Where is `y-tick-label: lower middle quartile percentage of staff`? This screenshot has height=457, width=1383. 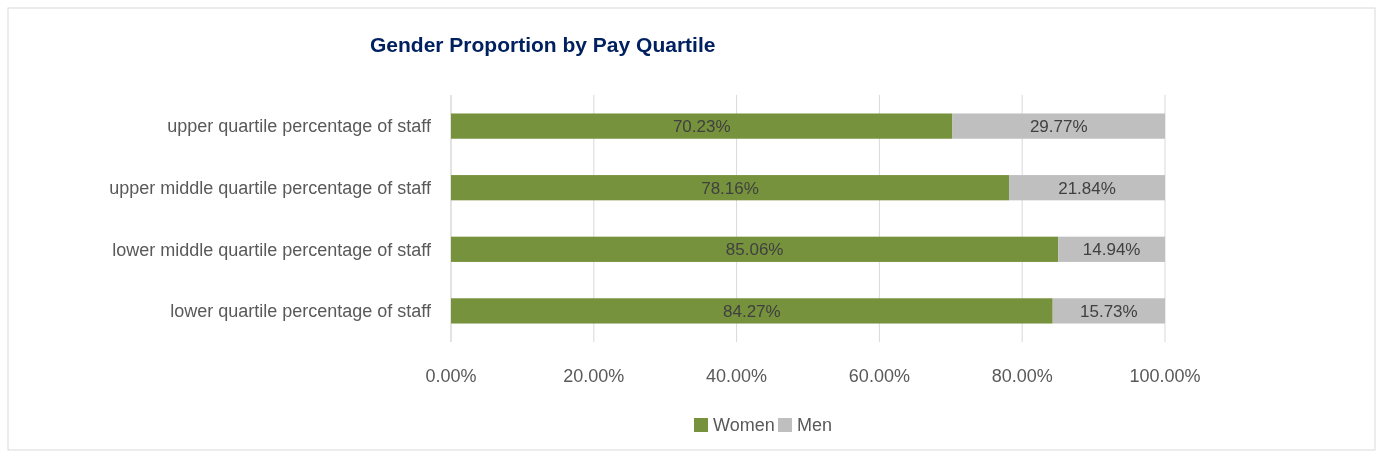 y-tick-label: lower middle quartile percentage of staff is located at coordinates (272, 249).